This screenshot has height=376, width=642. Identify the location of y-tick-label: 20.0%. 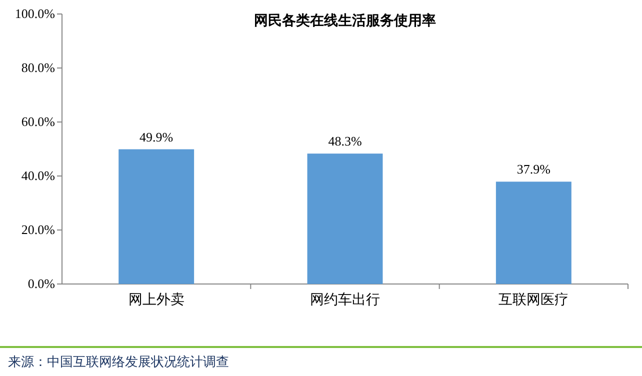
(38, 229).